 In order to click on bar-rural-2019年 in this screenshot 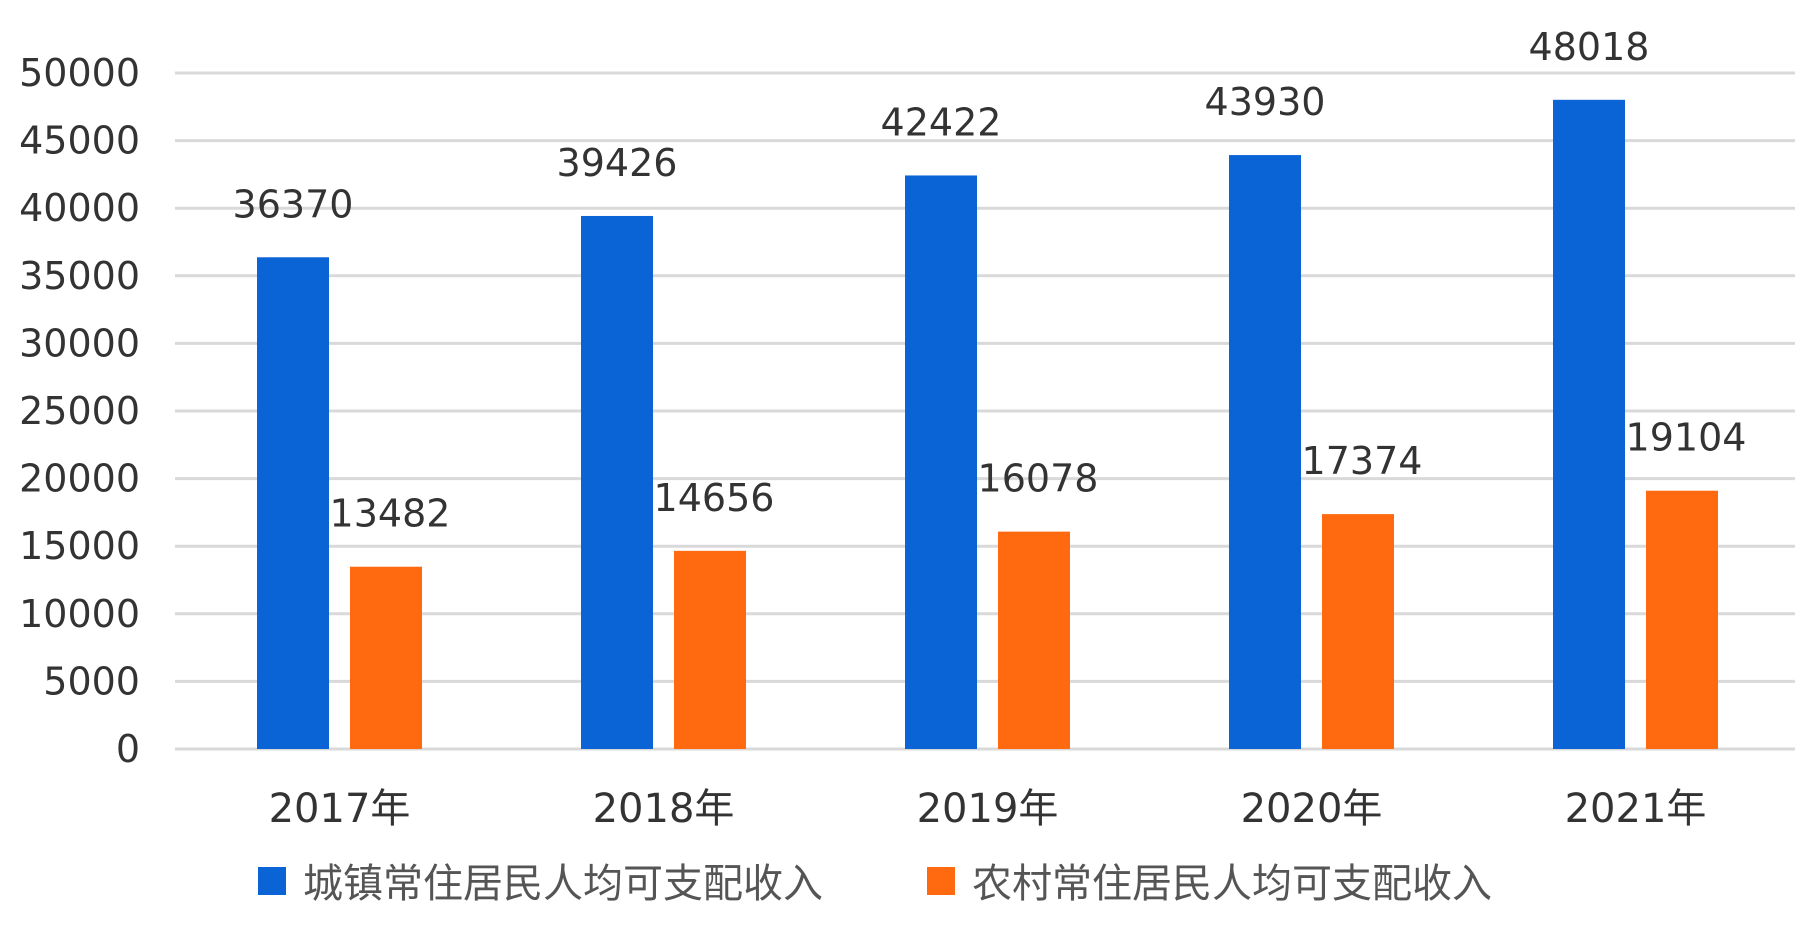, I will do `click(1034, 640)`.